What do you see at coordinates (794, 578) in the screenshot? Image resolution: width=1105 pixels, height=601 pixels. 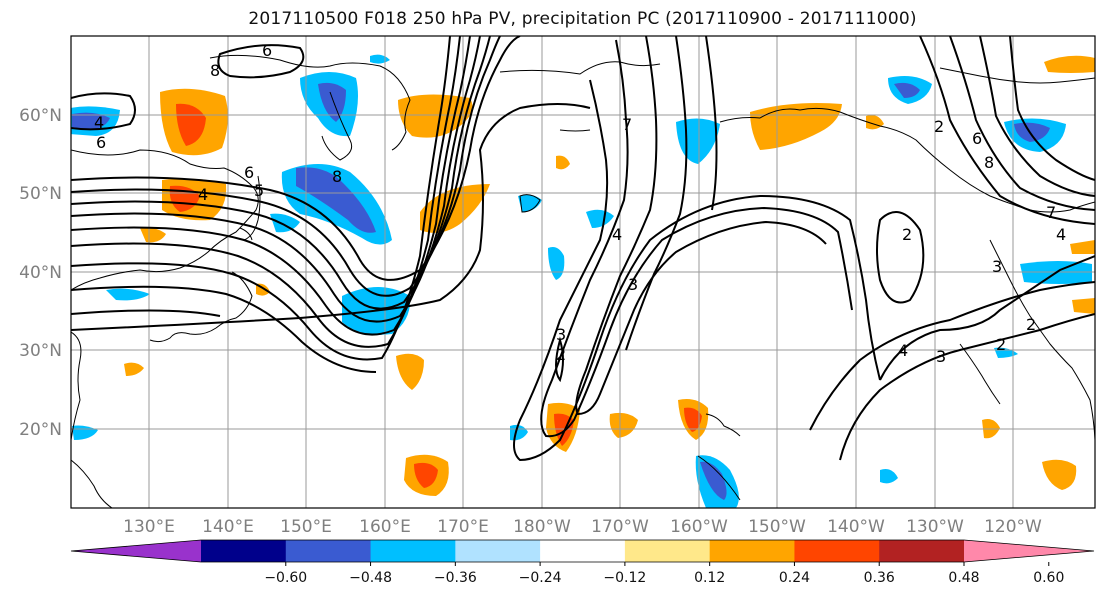 I see `colorbar-tick-label: 0.24` at bounding box center [794, 578].